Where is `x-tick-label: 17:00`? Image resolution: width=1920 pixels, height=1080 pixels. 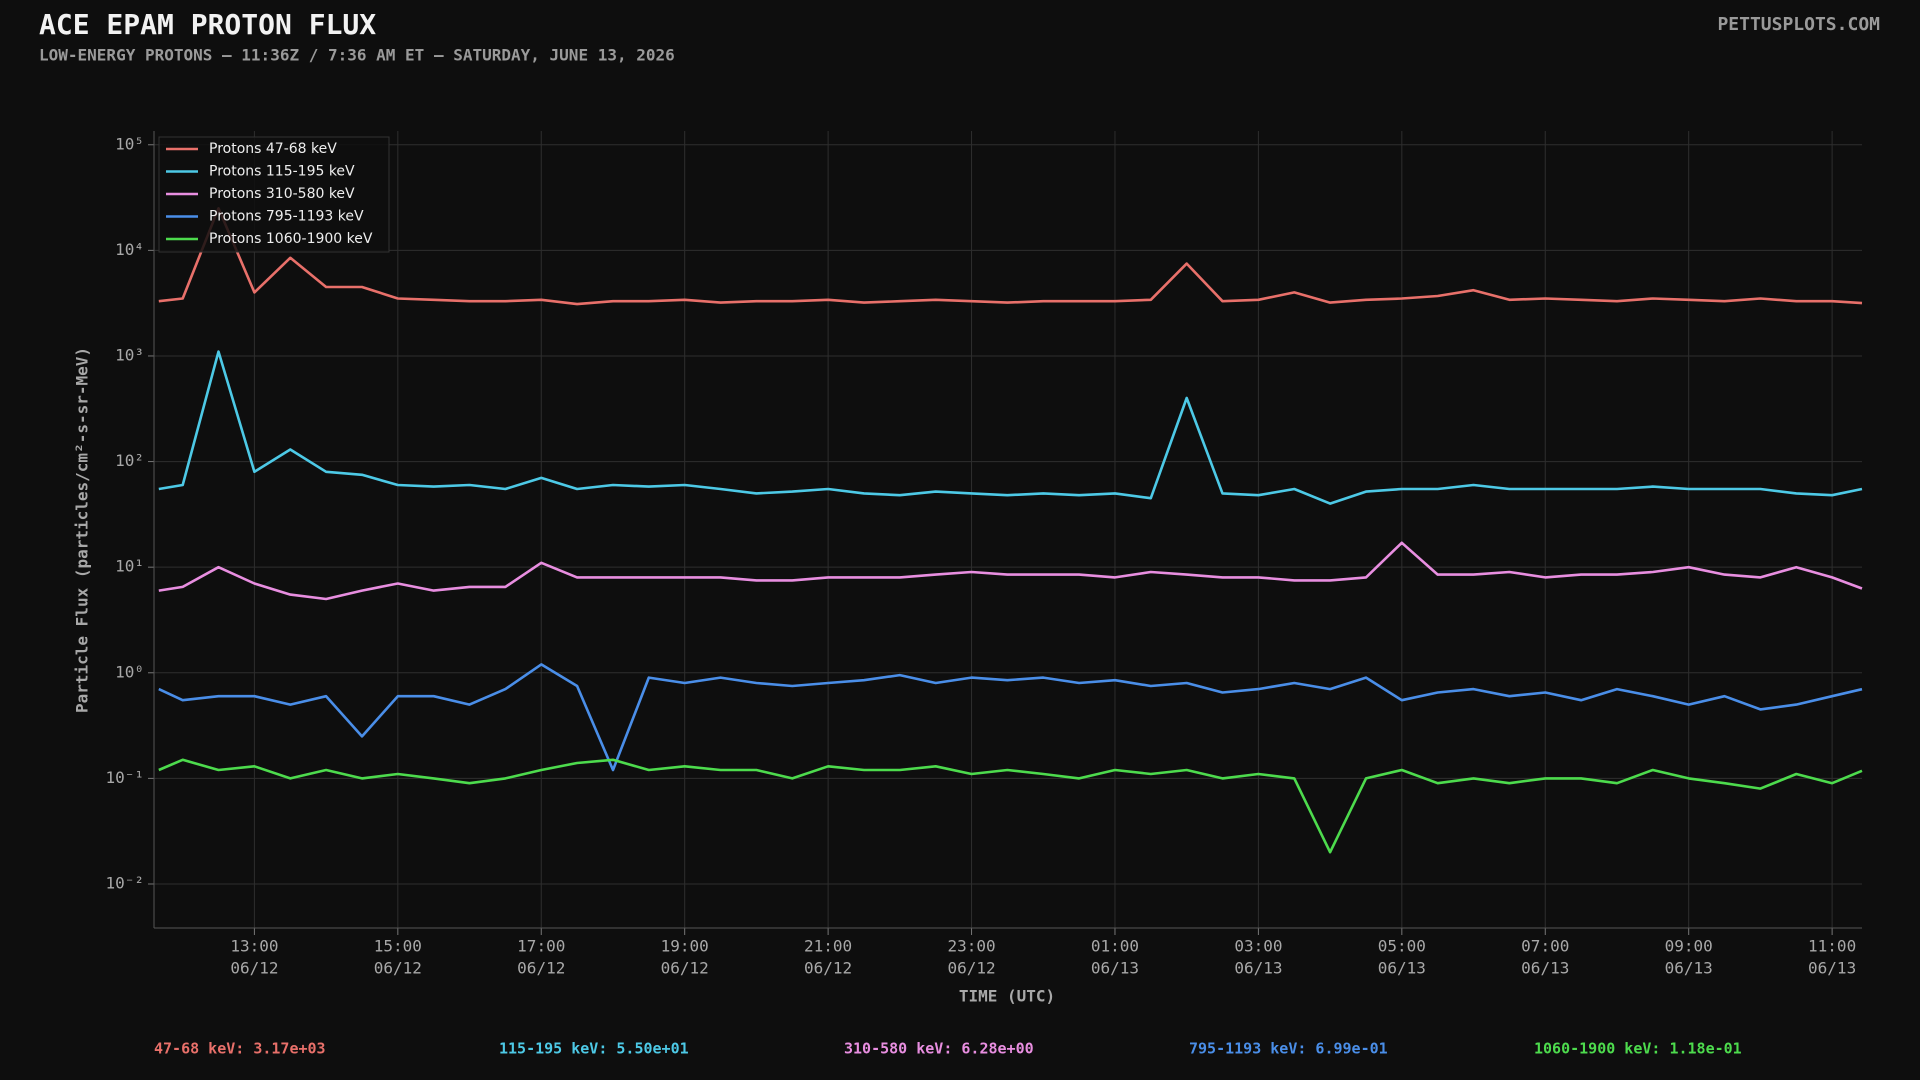 x-tick-label: 17:00 is located at coordinates (541, 946).